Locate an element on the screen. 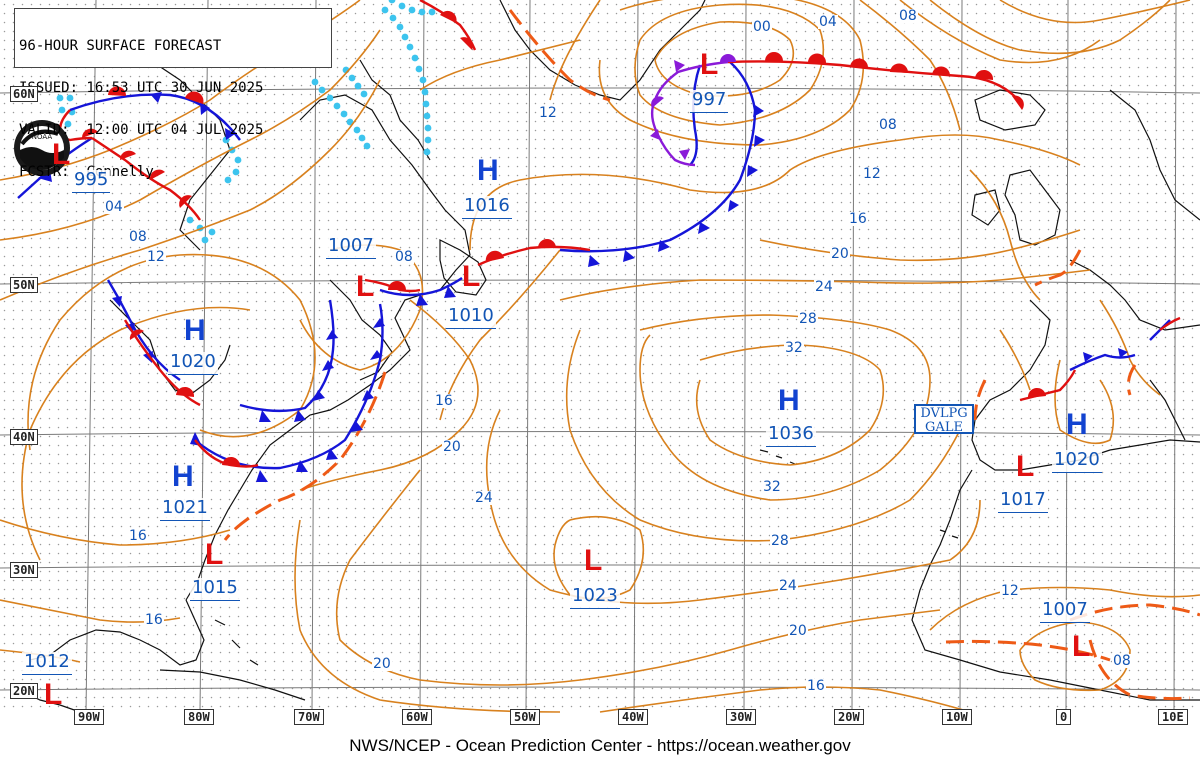 Image resolution: width=1200 pixels, height=764 pixels. developing-gale-warning: DVLPG GALE is located at coordinates (944, 419).